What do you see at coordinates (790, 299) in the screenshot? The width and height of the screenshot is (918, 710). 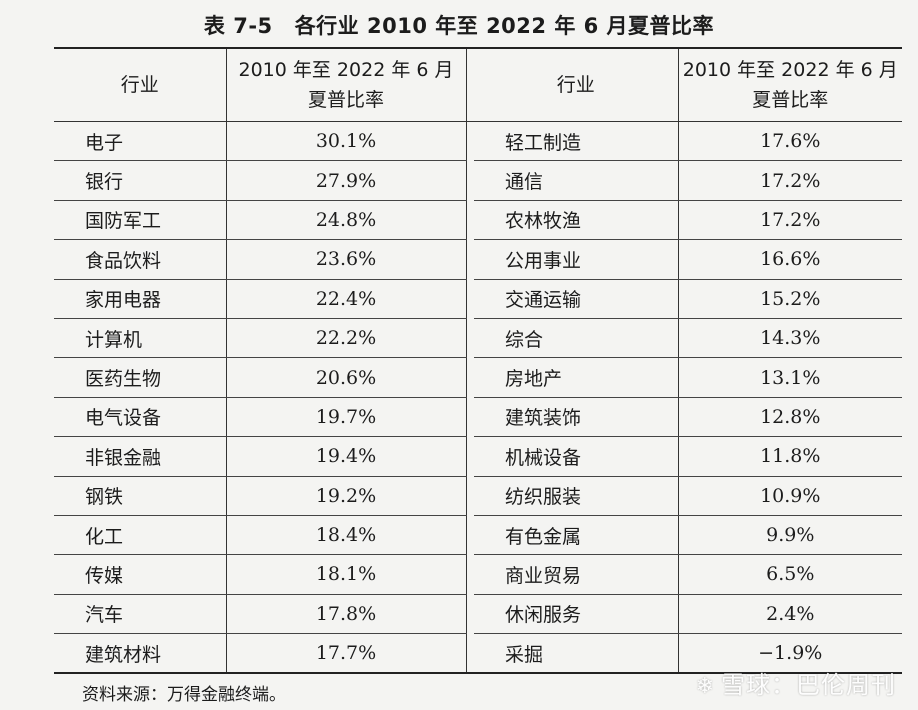 I see `ratio-cell-right: 15.2%` at bounding box center [790, 299].